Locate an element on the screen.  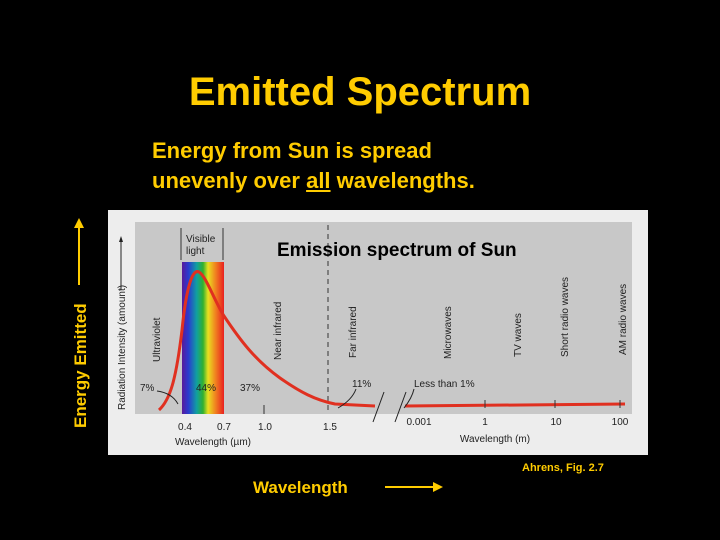
region-far-infrared: Far infrared is located at coordinates (353, 332).